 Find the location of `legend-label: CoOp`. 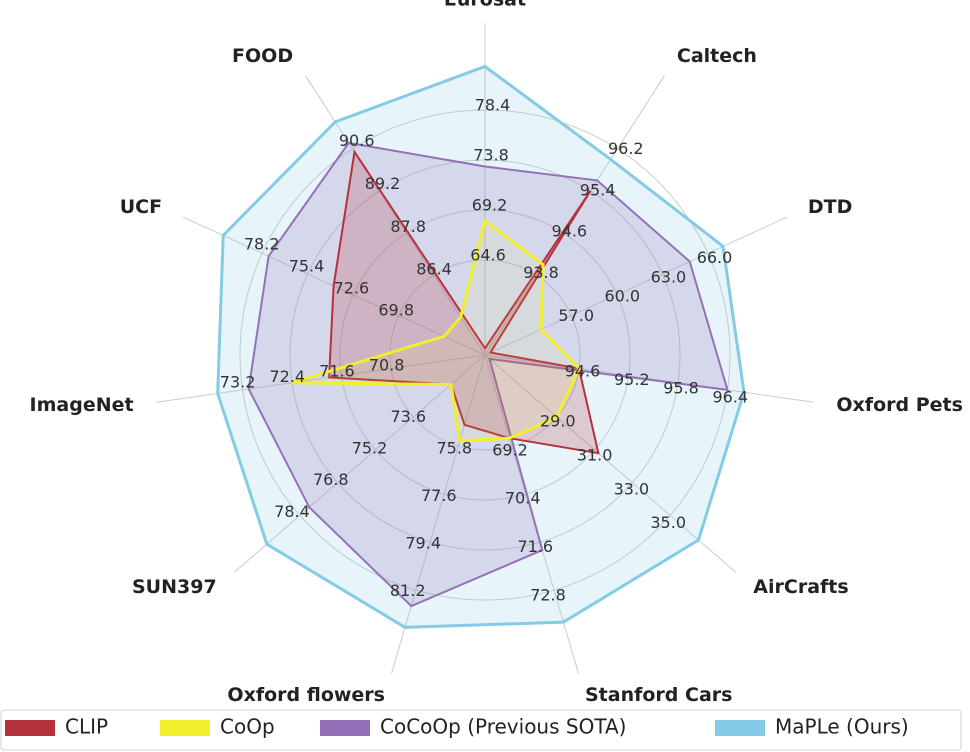

legend-label: CoOp is located at coordinates (247, 727).